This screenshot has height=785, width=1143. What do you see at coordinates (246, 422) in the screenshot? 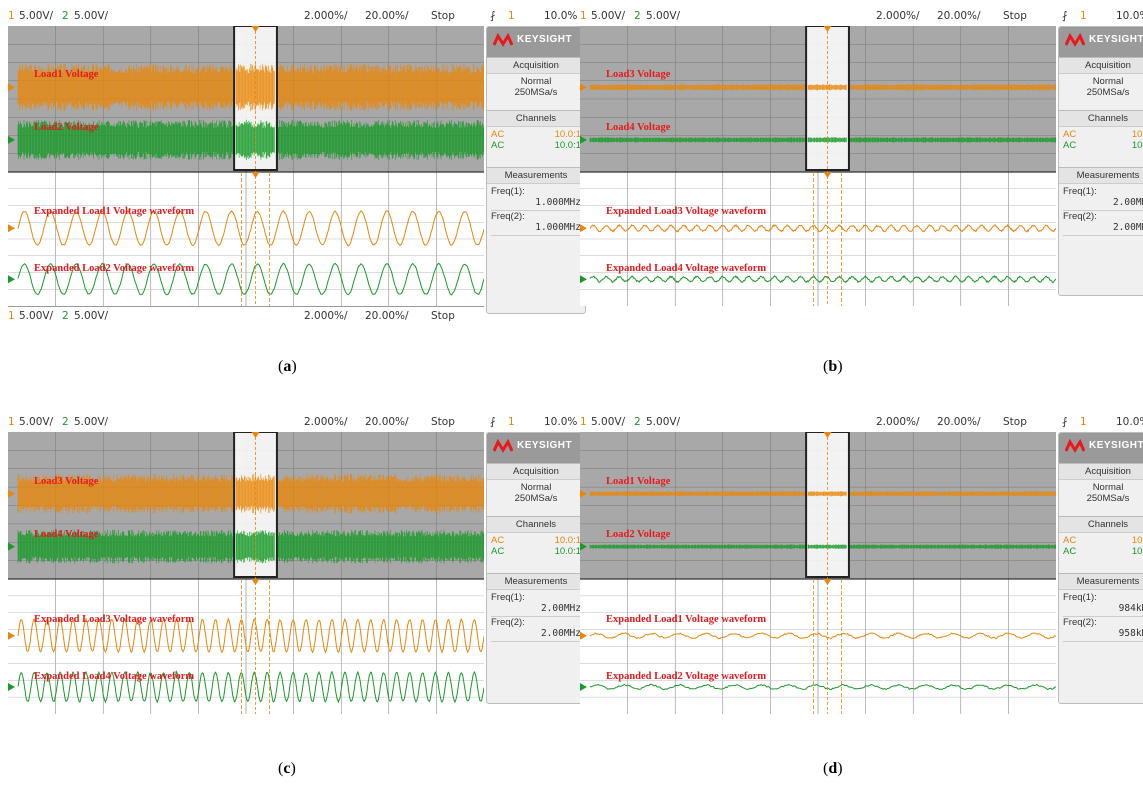
I see `status-bar: 1 5.00V/2 5.00V/2.000%/ 20.00%/ Stop` at bounding box center [246, 422].